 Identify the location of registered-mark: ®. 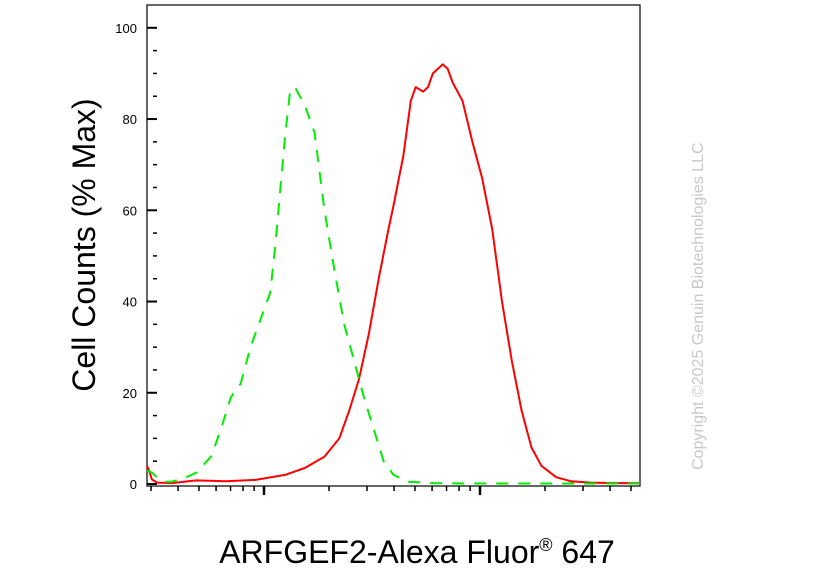
(546, 545).